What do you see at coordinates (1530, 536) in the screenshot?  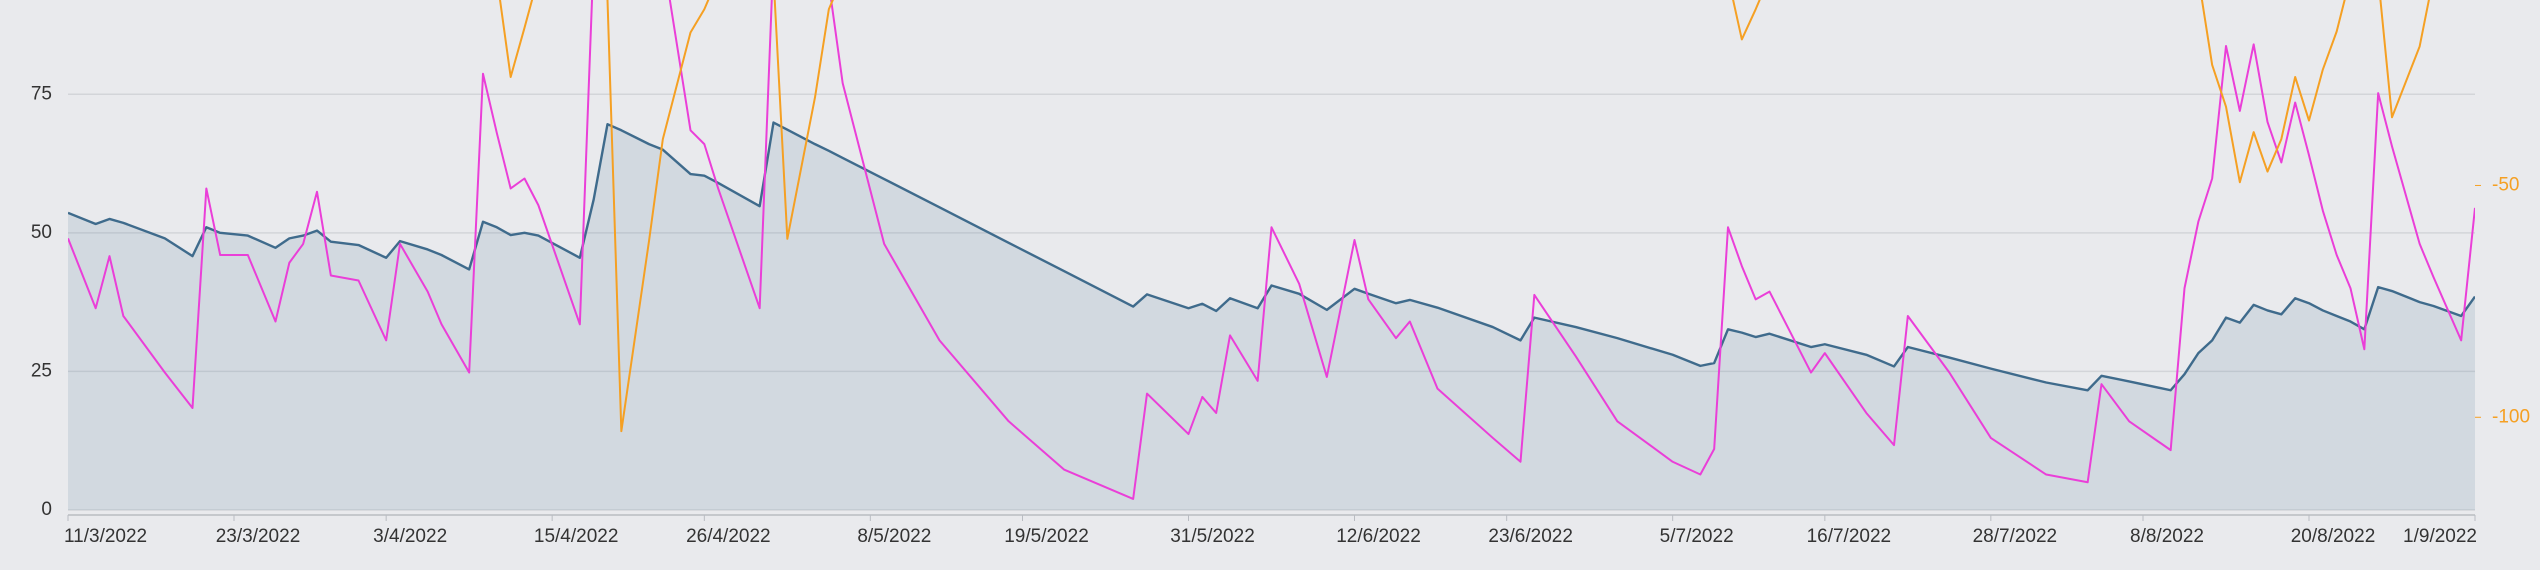 I see `x-tick-label: 23/6/2022` at bounding box center [1530, 536].